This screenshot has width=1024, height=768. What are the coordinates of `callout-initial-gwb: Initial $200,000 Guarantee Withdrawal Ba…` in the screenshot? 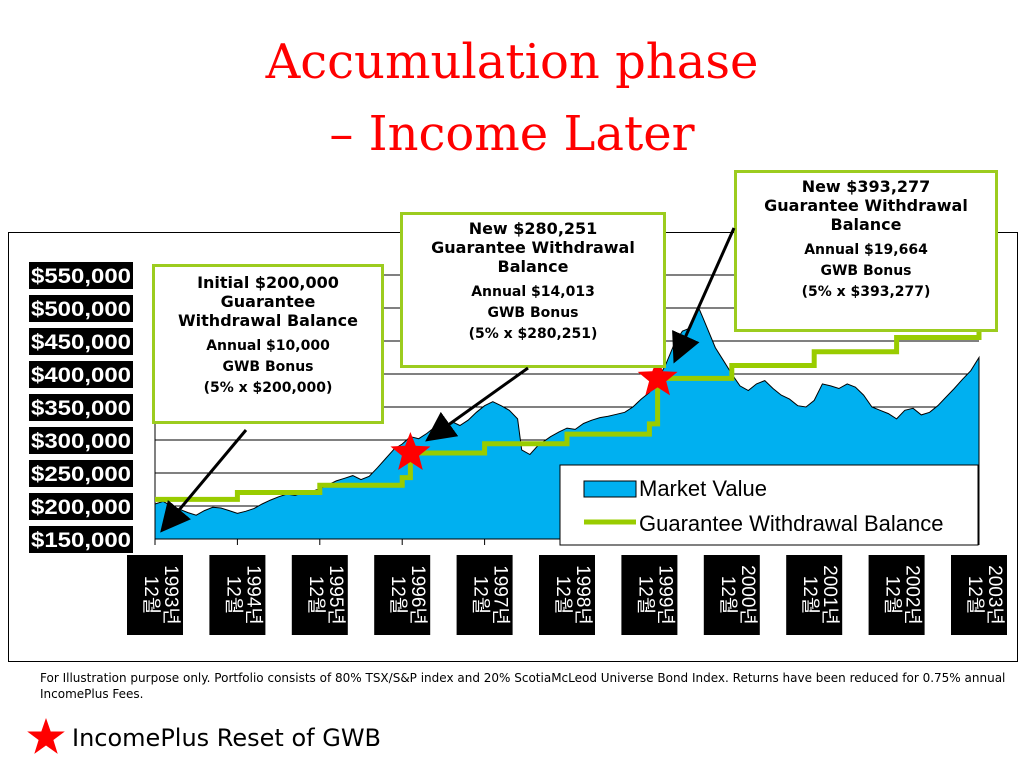 It's located at (268, 344).